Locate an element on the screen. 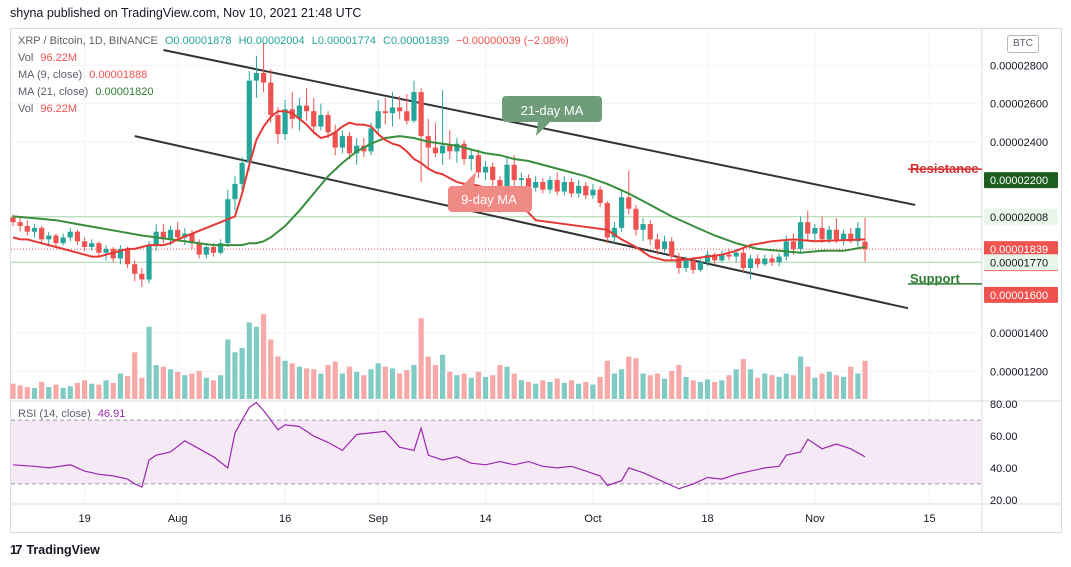  time-tick-label: Aug is located at coordinates (178, 519).